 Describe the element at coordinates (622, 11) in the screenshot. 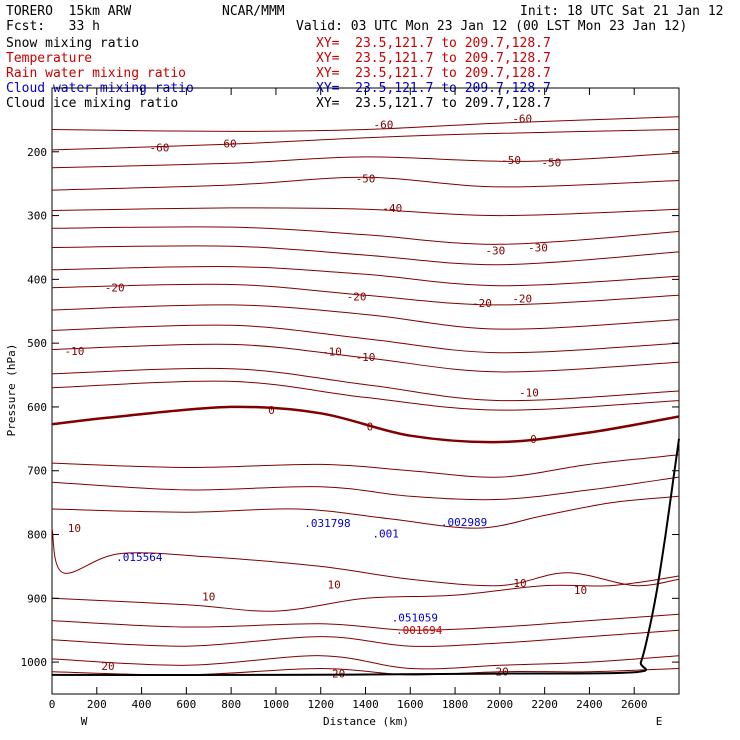

I see `init-label: Init: 18 UTC Sat 21 Jan 12` at that location.